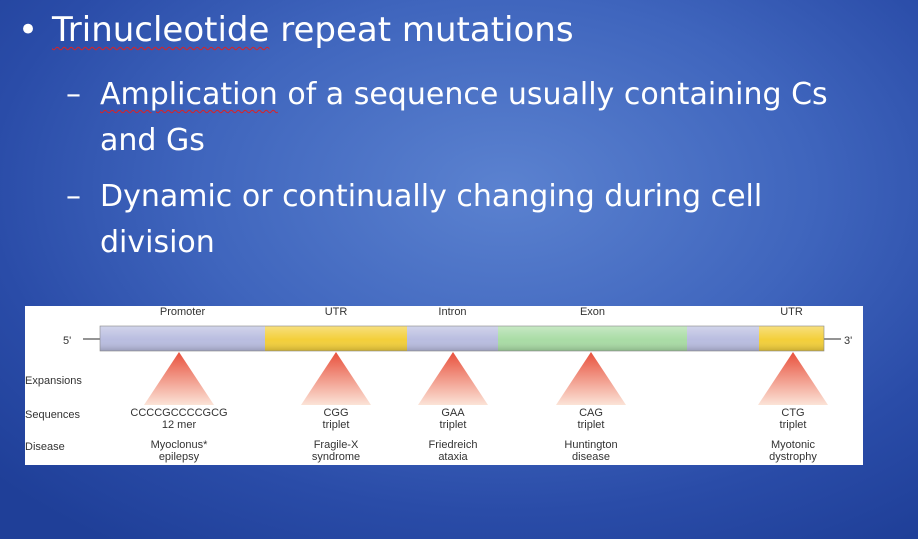 This screenshot has height=539, width=918. I want to click on bullet-trinucleotide: • Trinucleotide repeat mutations, so click(296, 30).